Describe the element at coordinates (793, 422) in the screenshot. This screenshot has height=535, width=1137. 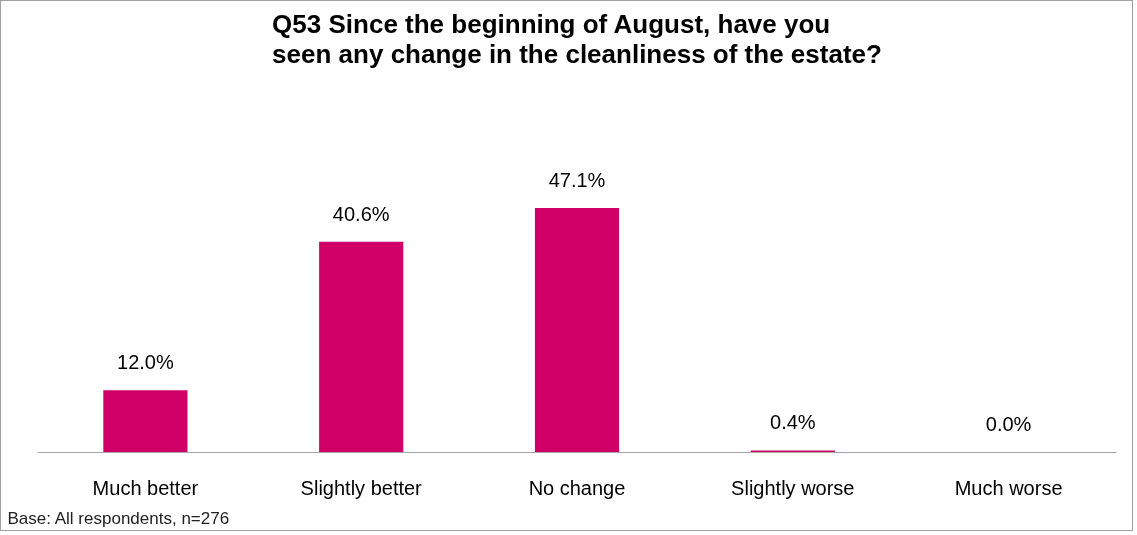
I see `data-label: 0.4%` at that location.